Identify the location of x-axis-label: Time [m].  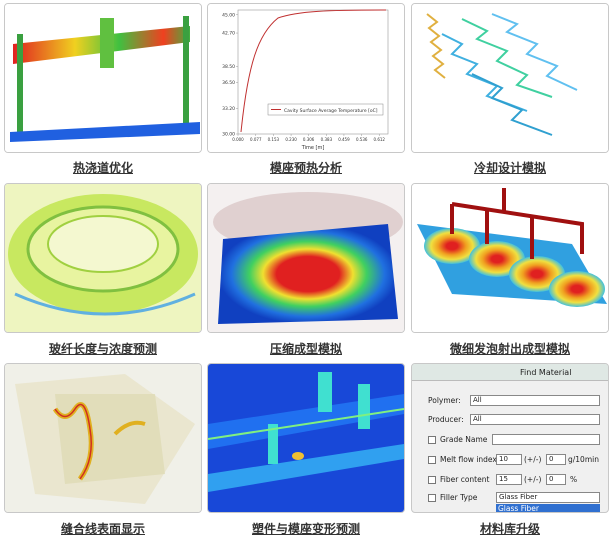
(313, 148).